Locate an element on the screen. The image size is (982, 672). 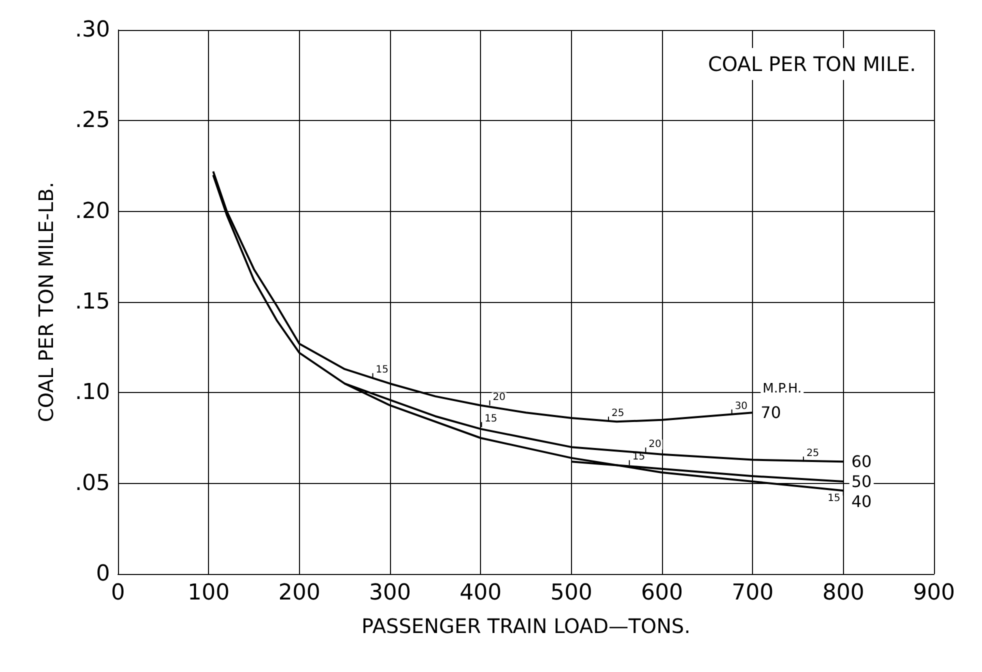
annotation: 30 is located at coordinates (741, 406).